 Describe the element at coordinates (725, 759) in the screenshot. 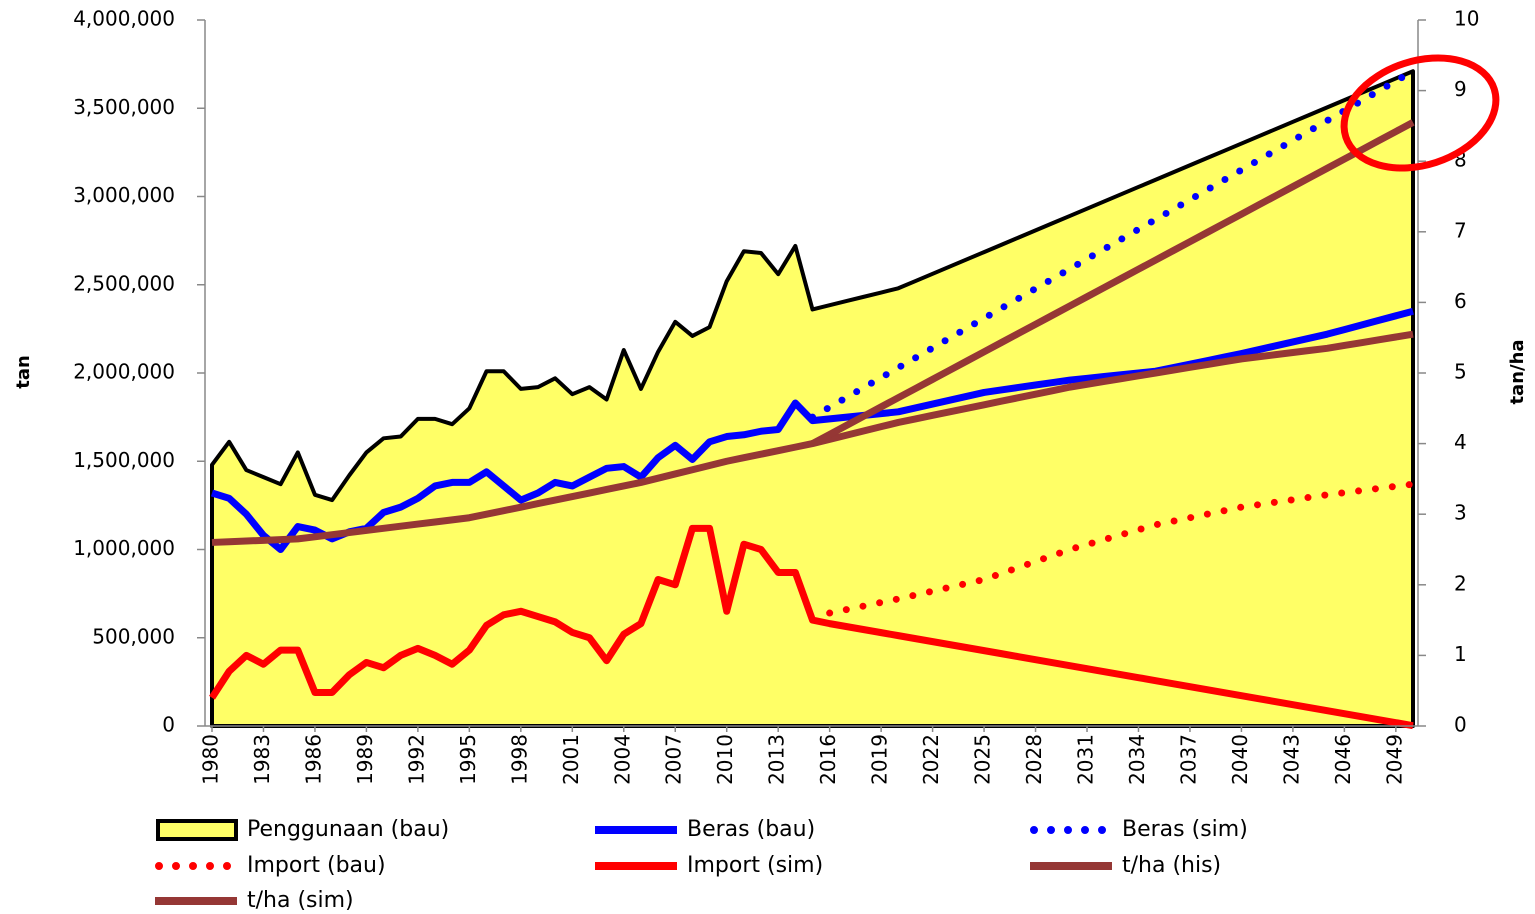

I see `x-tick-label: 2010` at that location.